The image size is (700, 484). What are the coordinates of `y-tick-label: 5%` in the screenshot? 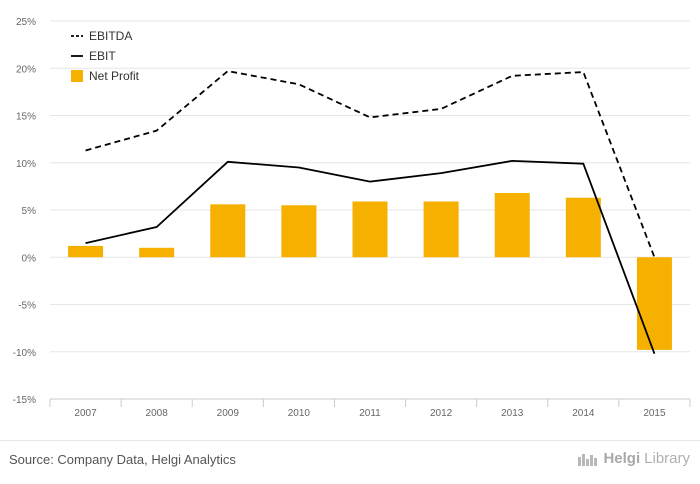 It's located at (29, 211).